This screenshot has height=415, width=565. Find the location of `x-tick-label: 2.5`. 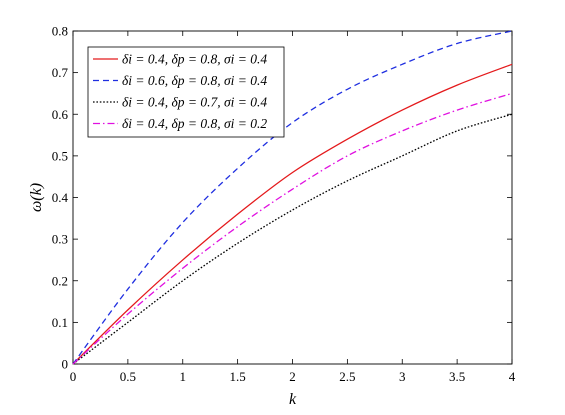

x-tick-label: 2.5 is located at coordinates (347, 376).